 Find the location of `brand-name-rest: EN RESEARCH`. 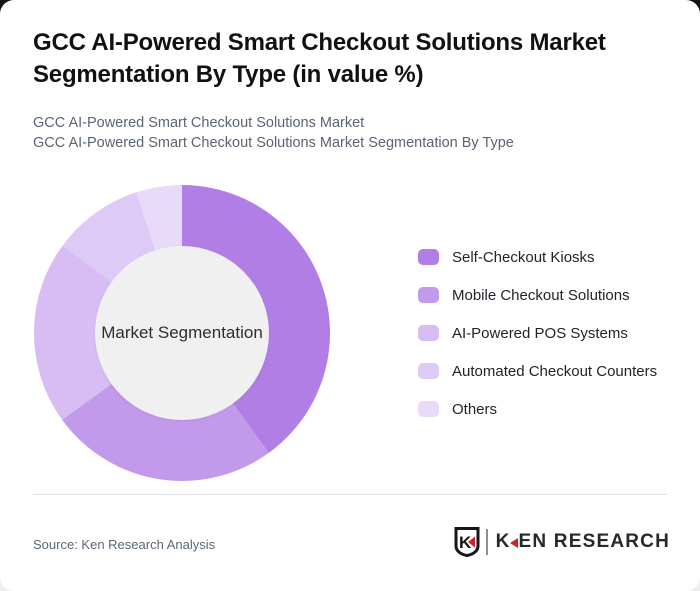

brand-name-rest: EN RESEARCH is located at coordinates (594, 541).